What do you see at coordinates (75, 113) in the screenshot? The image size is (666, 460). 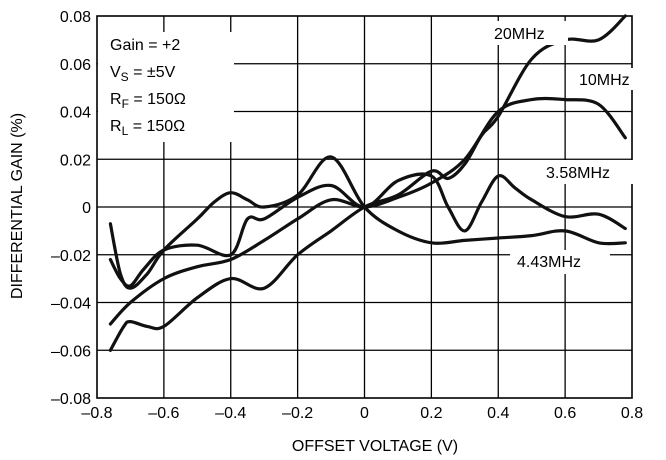 I see `y-tick-label: 0.04` at bounding box center [75, 113].